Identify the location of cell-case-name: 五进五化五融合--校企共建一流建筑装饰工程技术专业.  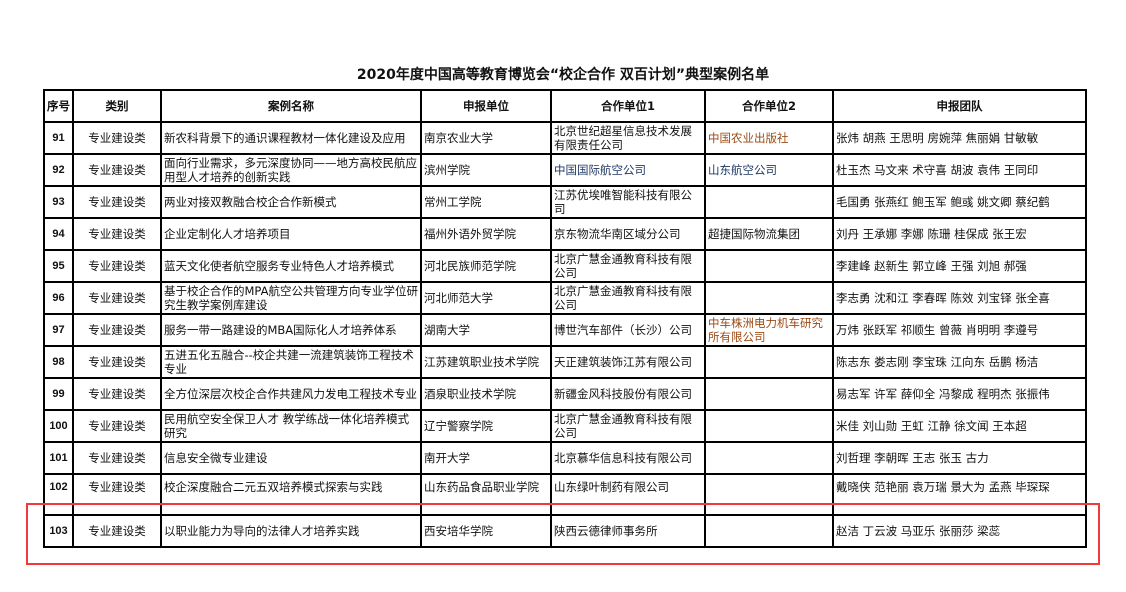
(291, 362).